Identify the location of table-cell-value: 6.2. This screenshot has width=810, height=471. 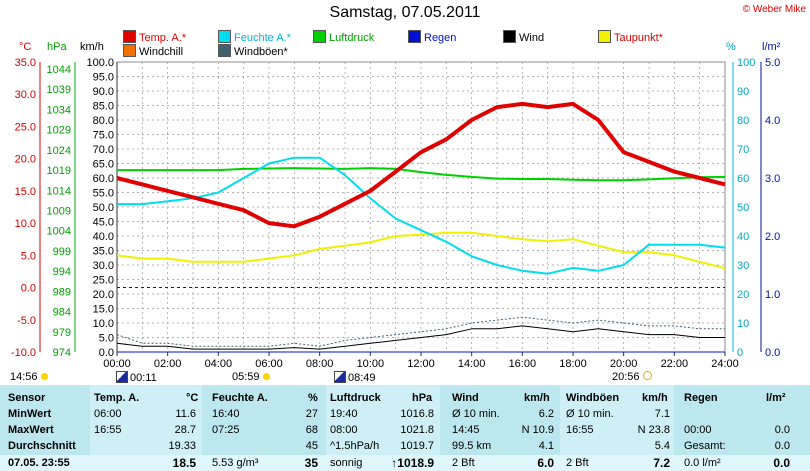
(546, 414).